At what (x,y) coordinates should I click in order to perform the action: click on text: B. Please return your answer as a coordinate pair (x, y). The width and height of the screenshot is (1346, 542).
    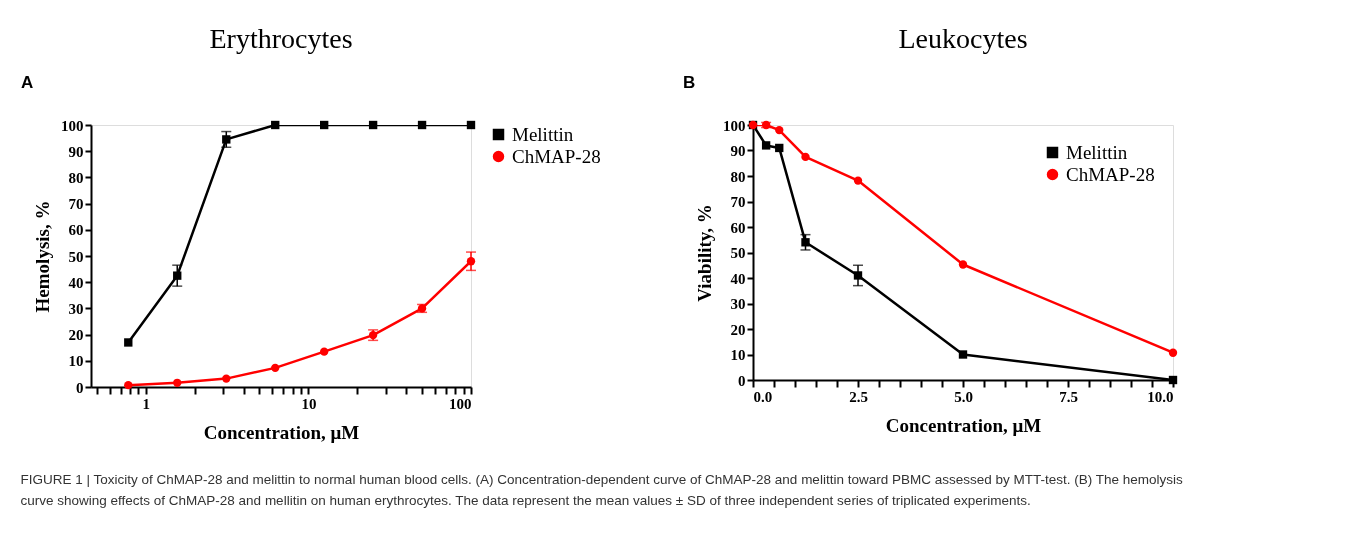
    Looking at the image, I should click on (689, 82).